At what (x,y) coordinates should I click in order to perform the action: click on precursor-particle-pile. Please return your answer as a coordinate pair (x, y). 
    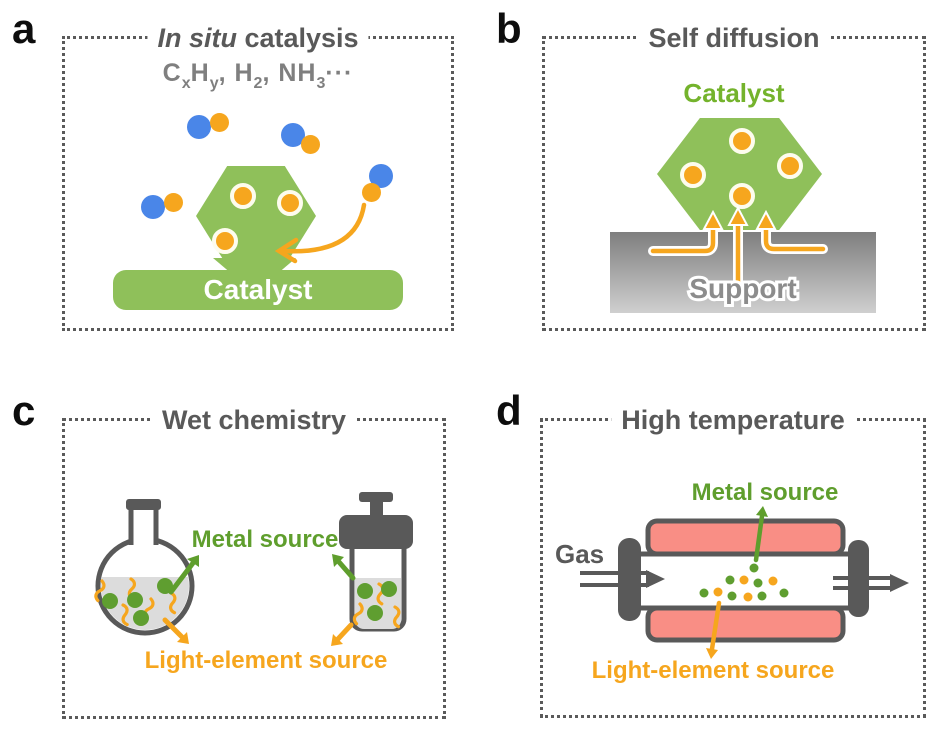
    Looking at the image, I should click on (744, 582).